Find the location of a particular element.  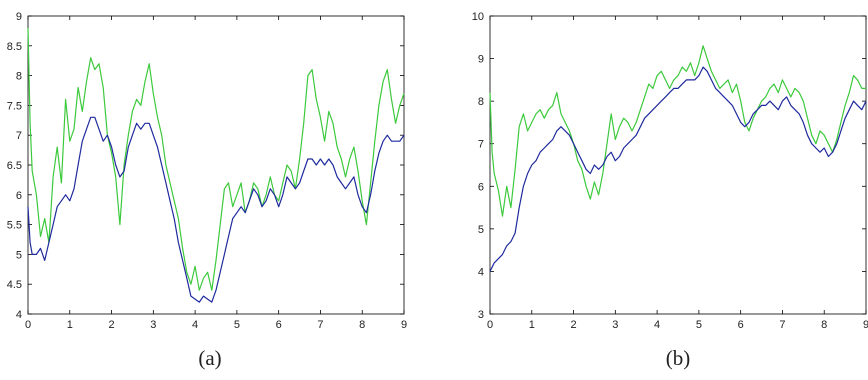

y-tick-label: 5.5 is located at coordinates (14, 226).